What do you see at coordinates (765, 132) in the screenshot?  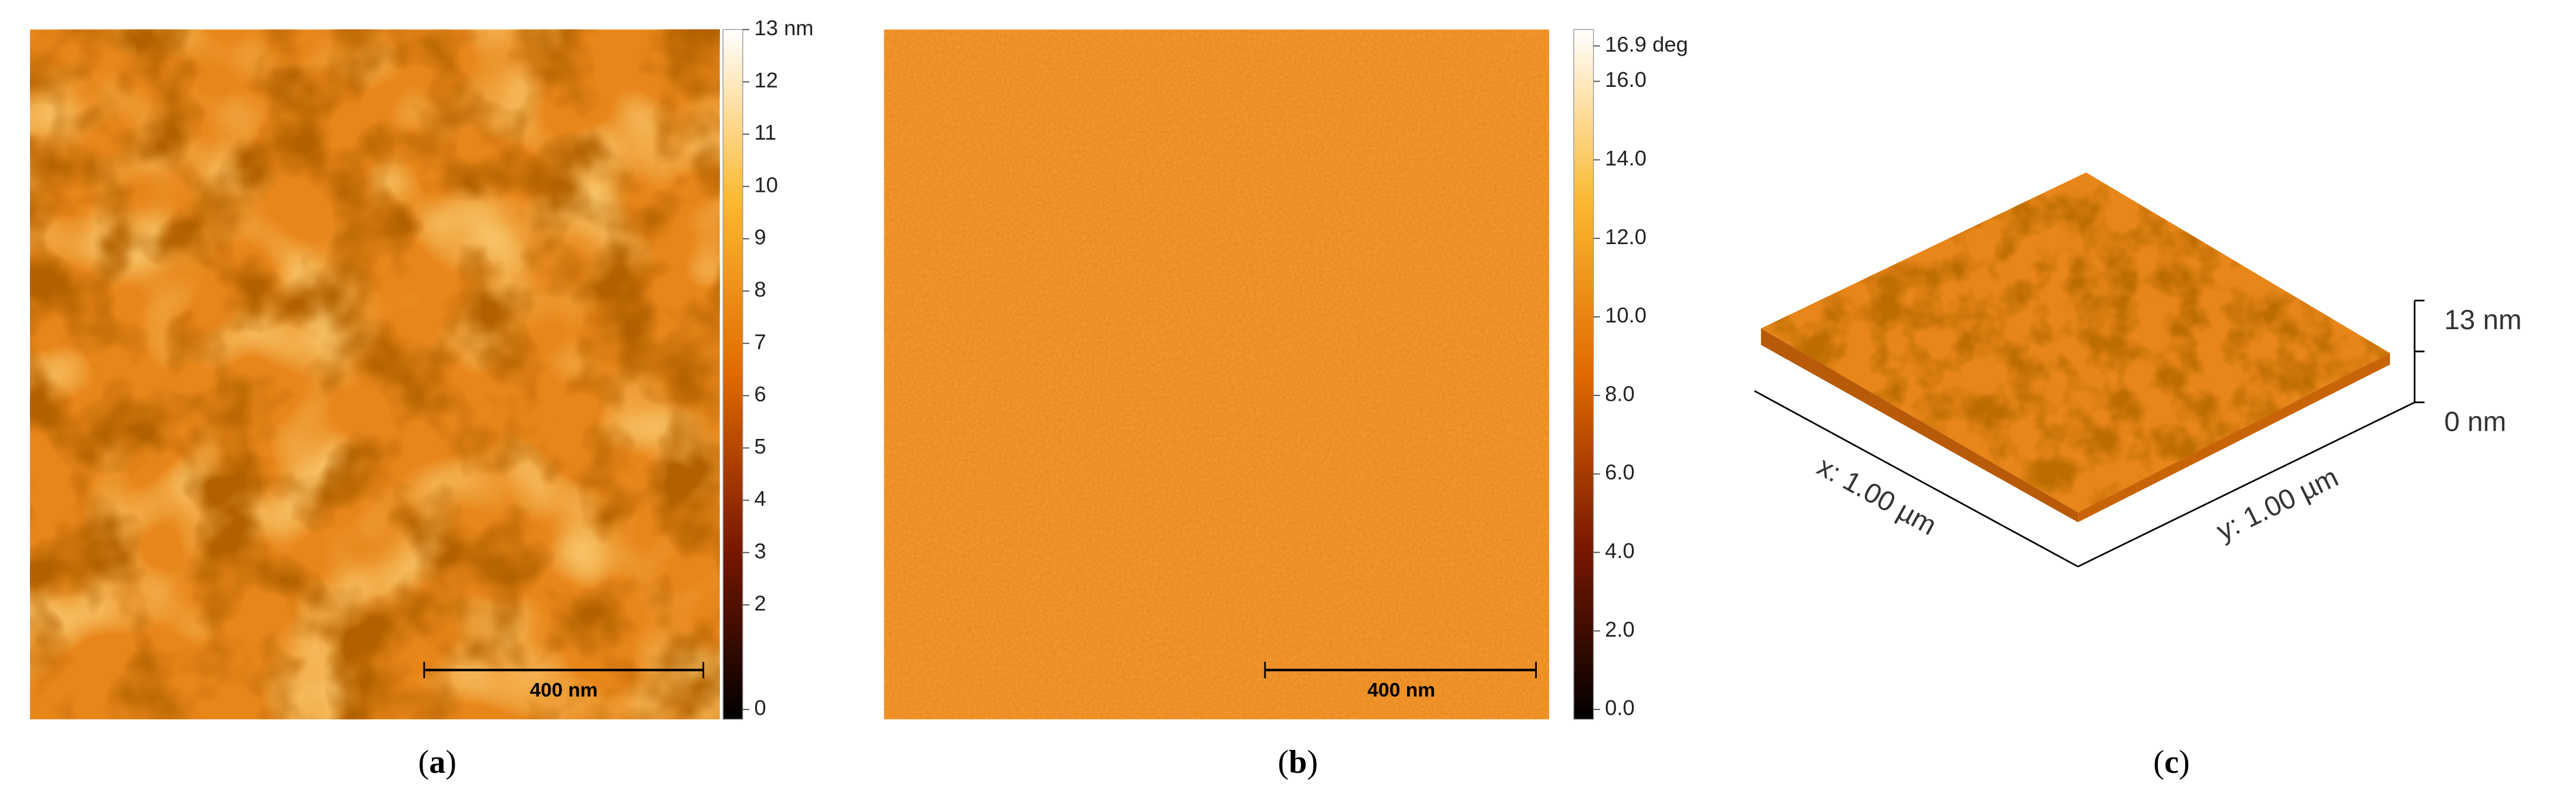 I see `colorbar-label: 11` at bounding box center [765, 132].